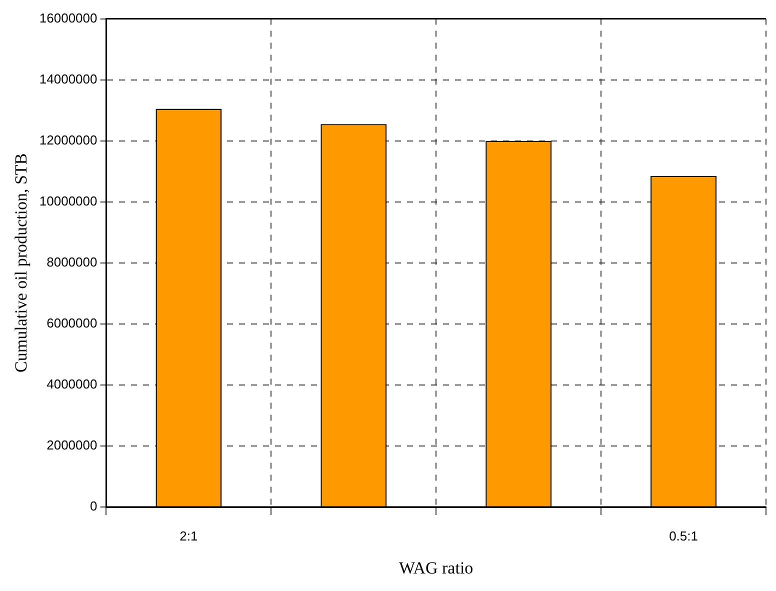  What do you see at coordinates (21, 262) in the screenshot?
I see `y-axis-title: Cumulative oil production, STB` at bounding box center [21, 262].